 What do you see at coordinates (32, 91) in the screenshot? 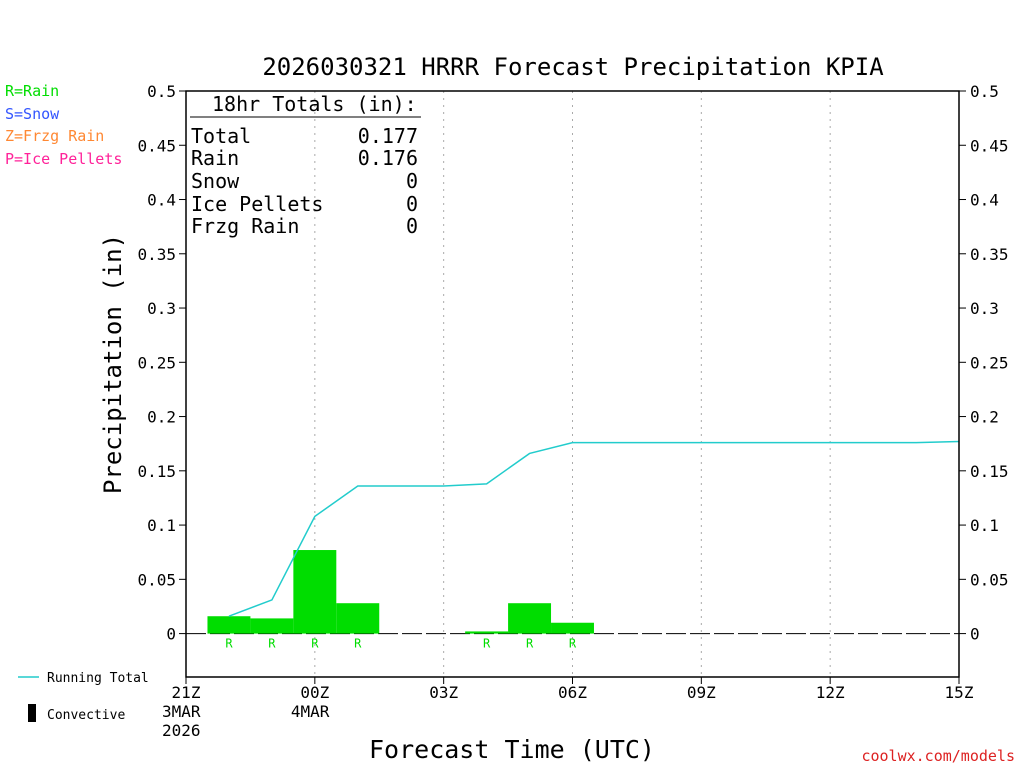
I see `legend-rain: R=Rain` at bounding box center [32, 91].